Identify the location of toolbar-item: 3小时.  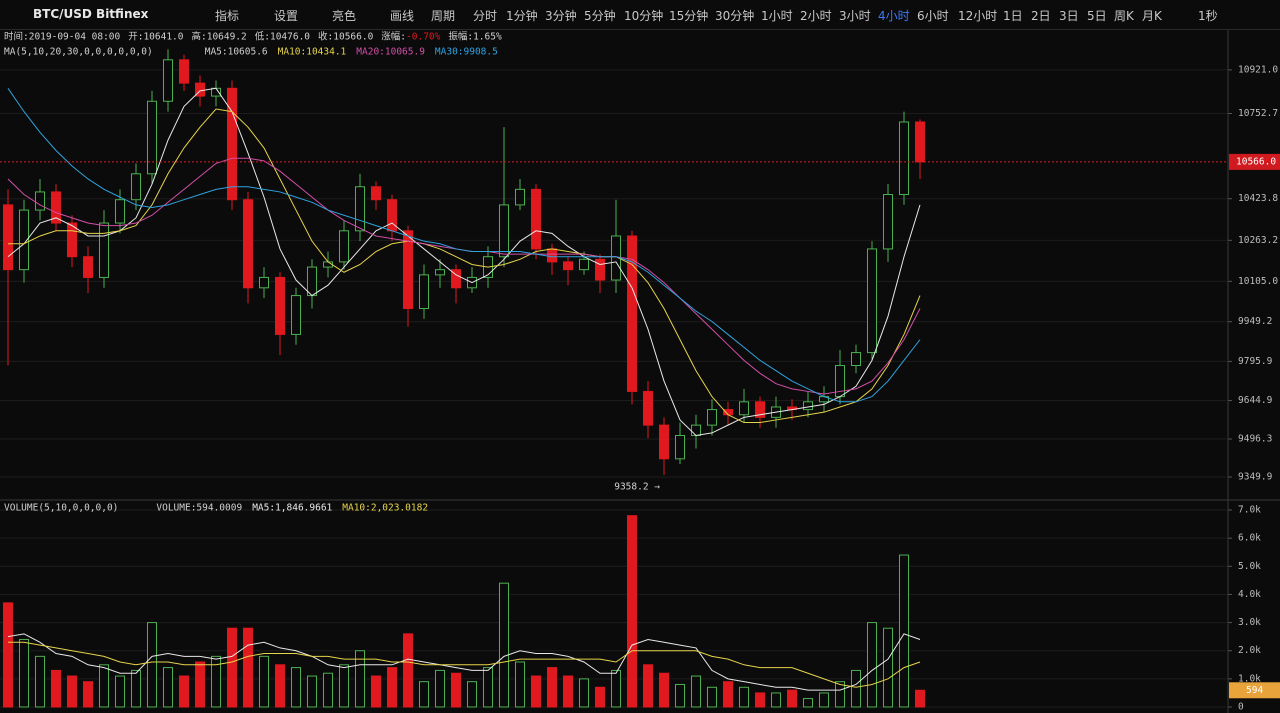
(855, 16).